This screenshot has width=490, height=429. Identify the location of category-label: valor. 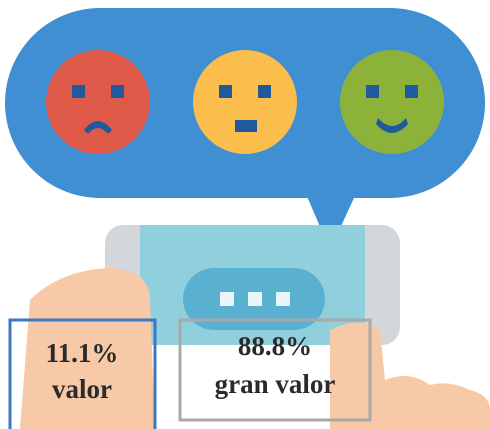
(82, 389).